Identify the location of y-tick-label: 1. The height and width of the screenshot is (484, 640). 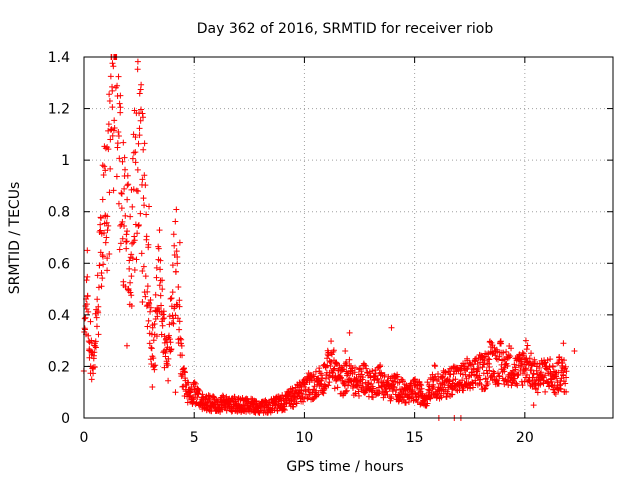
(65, 161).